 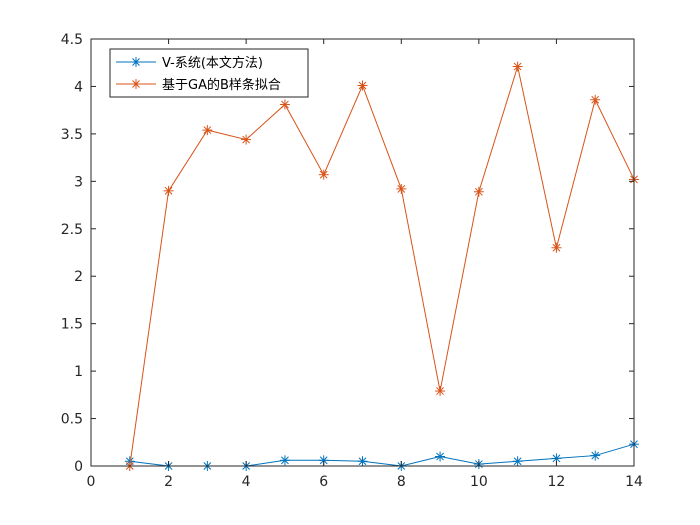 What do you see at coordinates (212, 63) in the screenshot?
I see `legend-label: V-系统(本文方法)` at bounding box center [212, 63].